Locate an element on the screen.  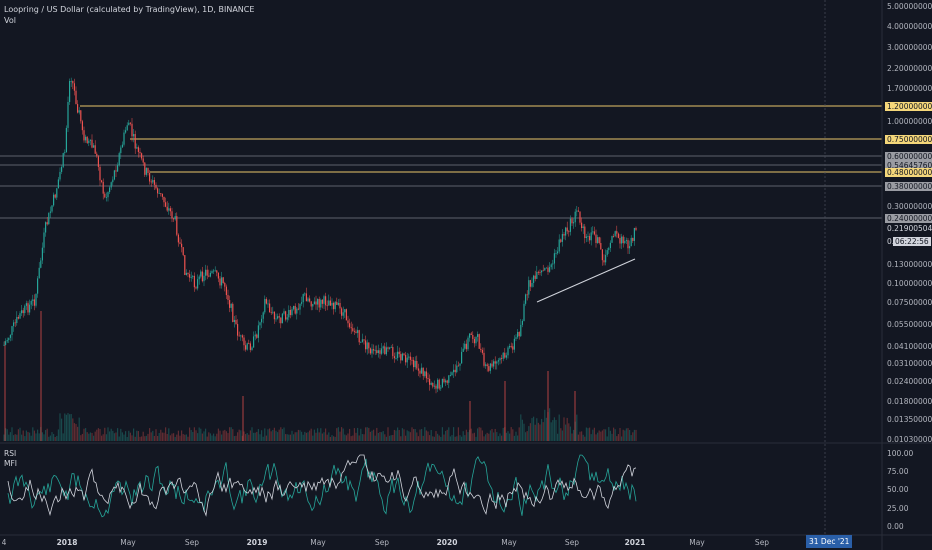
price-tick-label: 0.01800000 is located at coordinates (909, 401).